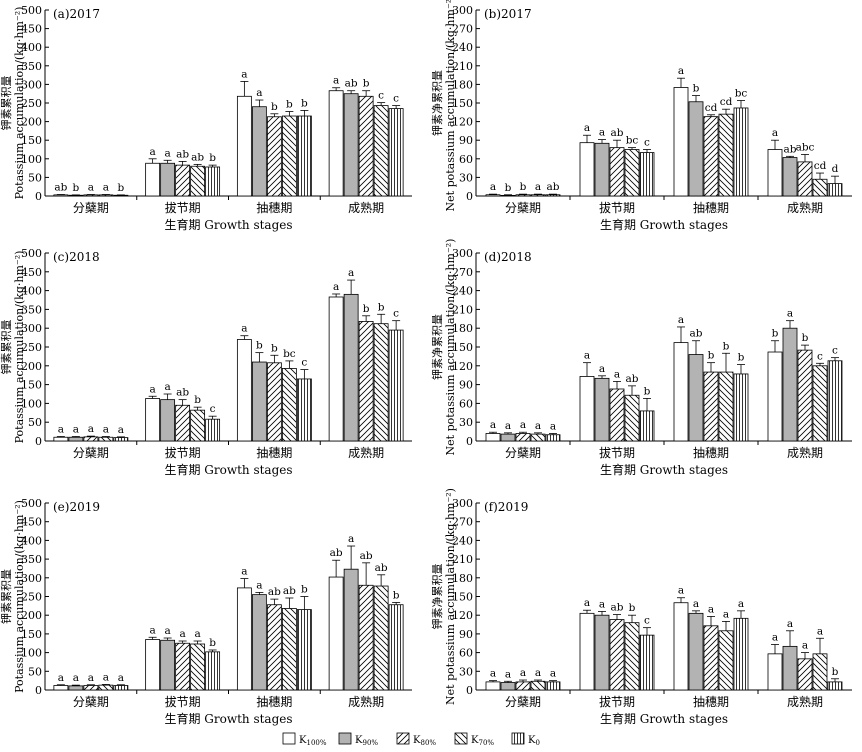 The image size is (862, 752). What do you see at coordinates (31, 634) in the screenshot?
I see `y-tick-label: 150` at bounding box center [31, 634].